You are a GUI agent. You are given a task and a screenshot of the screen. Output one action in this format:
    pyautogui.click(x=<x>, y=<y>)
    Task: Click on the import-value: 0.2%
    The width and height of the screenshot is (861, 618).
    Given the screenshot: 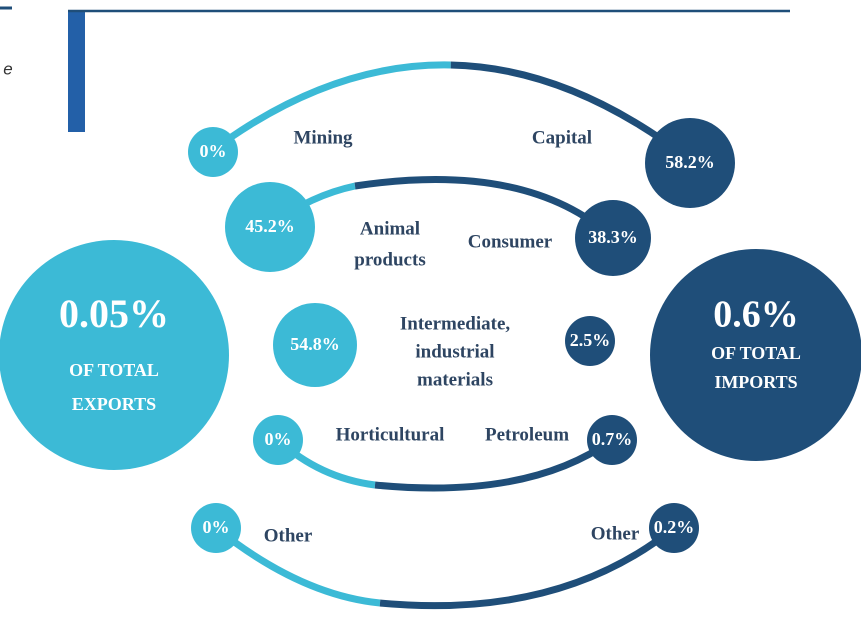 What is the action you would take?
    pyautogui.click(x=674, y=527)
    